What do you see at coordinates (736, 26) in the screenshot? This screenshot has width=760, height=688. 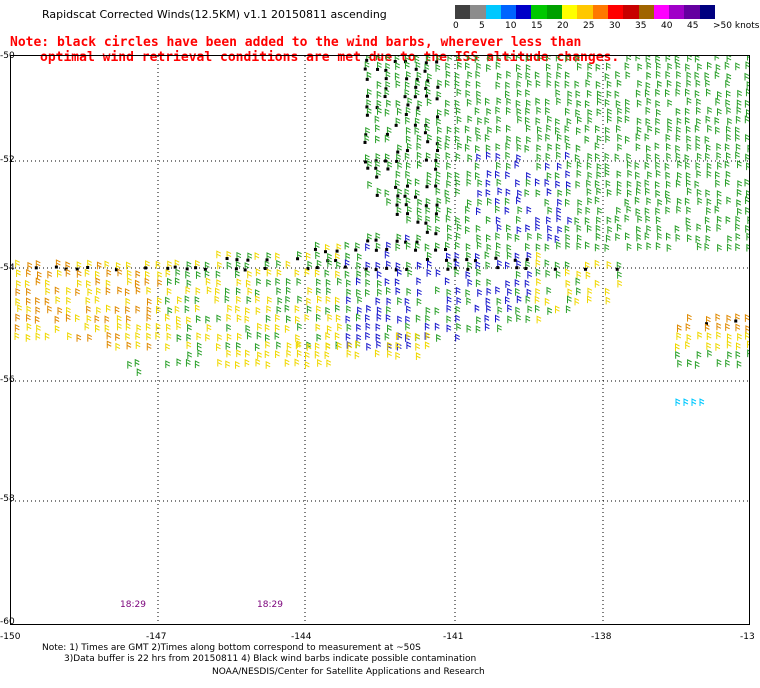 I see `colorbar-label: >50 knots` at bounding box center [736, 26].